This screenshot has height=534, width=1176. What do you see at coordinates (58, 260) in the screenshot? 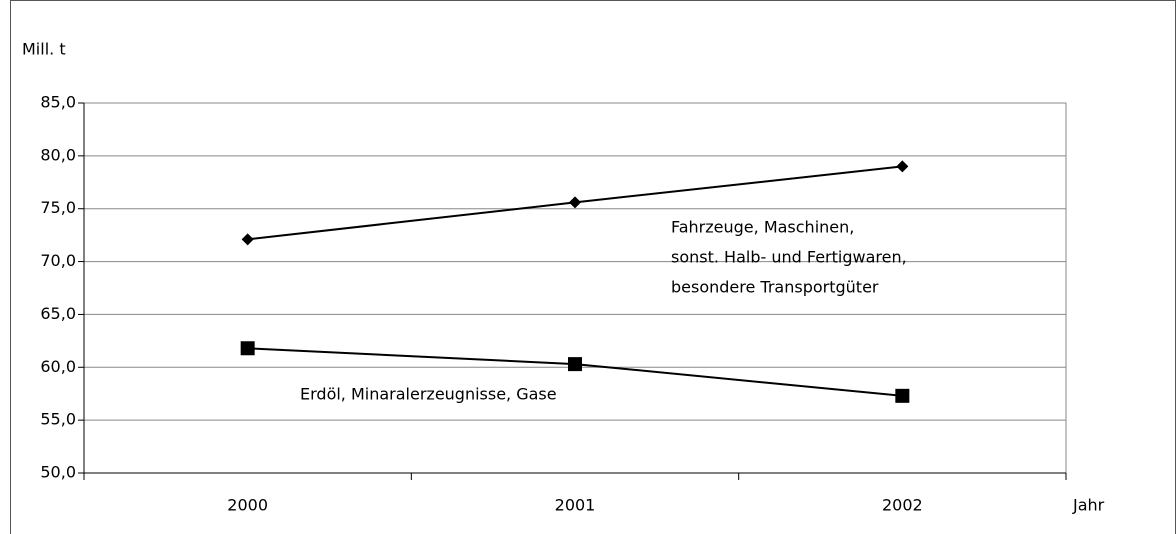
I see `y-tick-label: 70,0` at bounding box center [58, 260].